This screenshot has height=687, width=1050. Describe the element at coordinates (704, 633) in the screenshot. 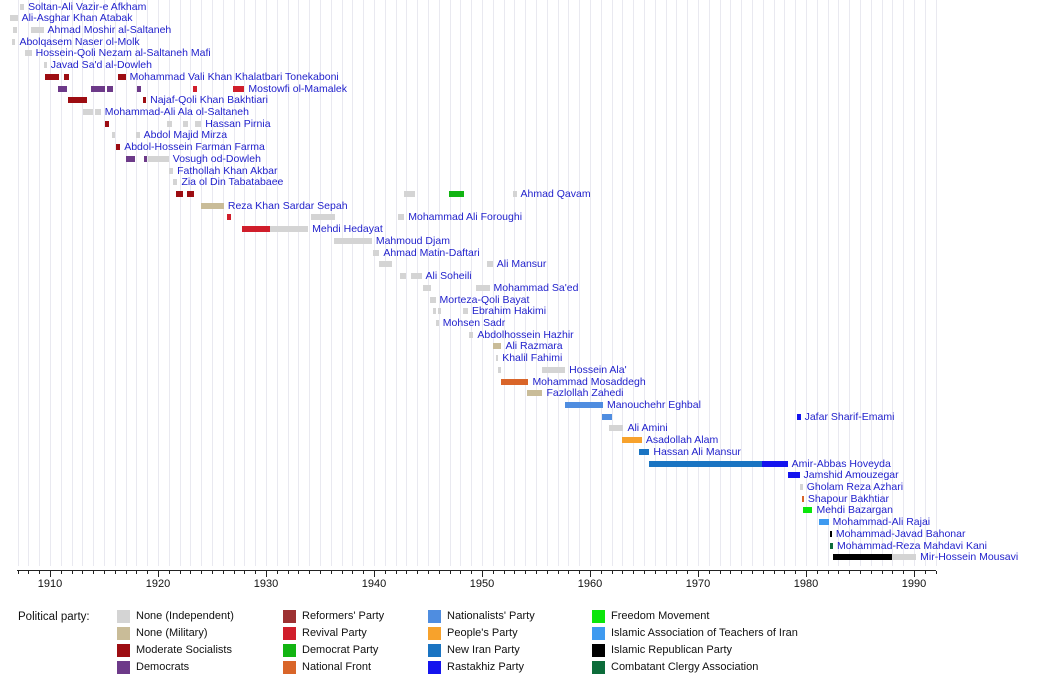

I see `legend-label-iati: Islamic Association of Teachers of Iran` at that location.